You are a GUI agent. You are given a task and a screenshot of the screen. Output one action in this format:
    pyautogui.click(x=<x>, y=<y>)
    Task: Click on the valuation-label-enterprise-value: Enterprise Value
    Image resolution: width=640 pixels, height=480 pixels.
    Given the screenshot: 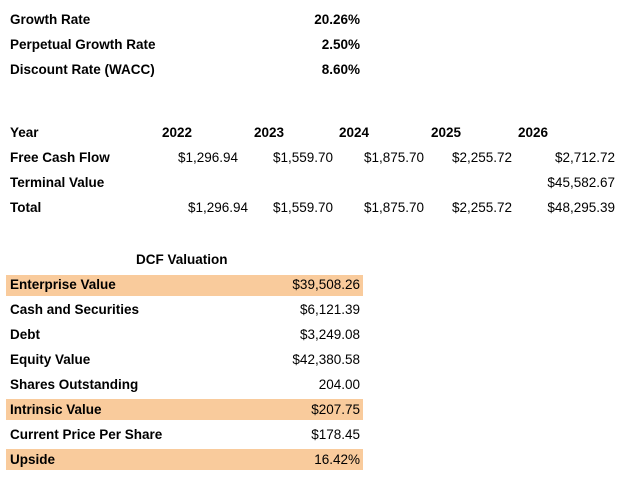 What is the action you would take?
    pyautogui.click(x=63, y=284)
    